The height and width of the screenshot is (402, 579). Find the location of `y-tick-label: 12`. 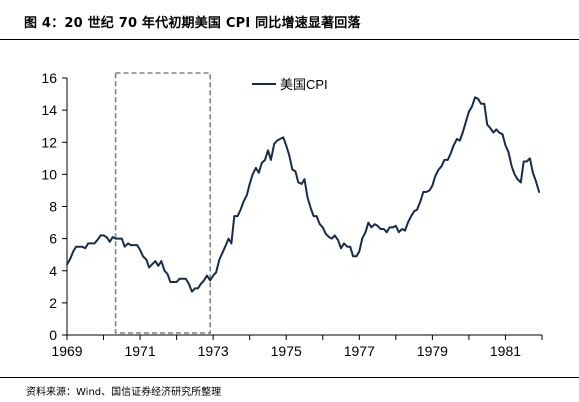

y-tick-label: 12 is located at coordinates (49, 142).